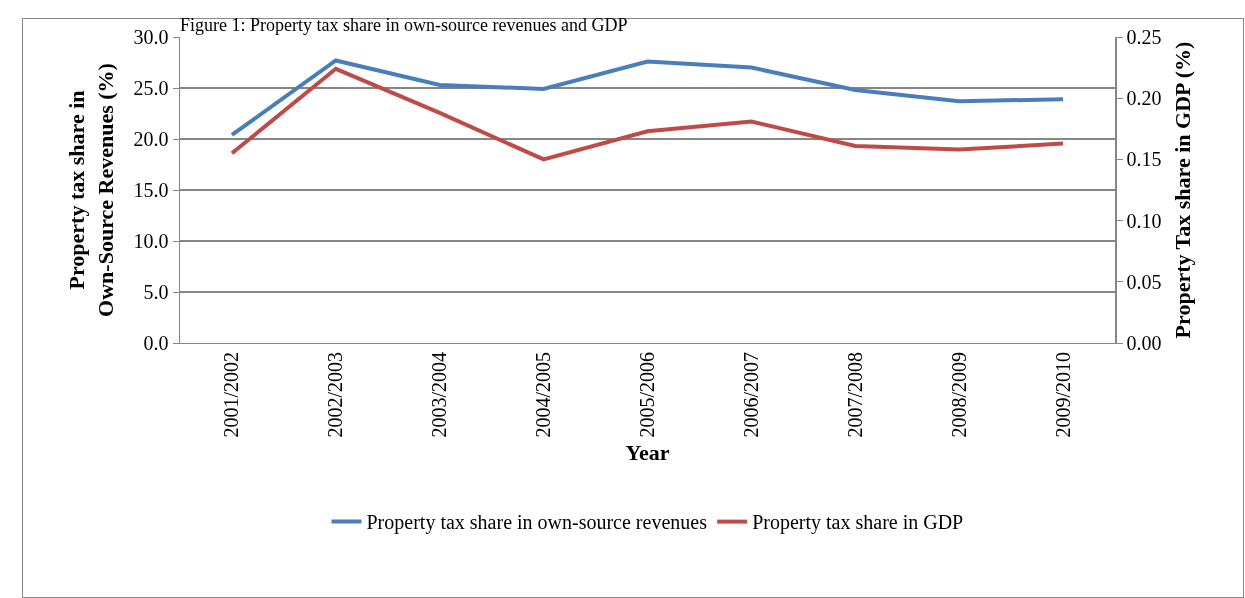 This screenshot has height=598, width=1245. Describe the element at coordinates (1144, 37) in the screenshot. I see `y2-tick-label: 0.25` at that location.